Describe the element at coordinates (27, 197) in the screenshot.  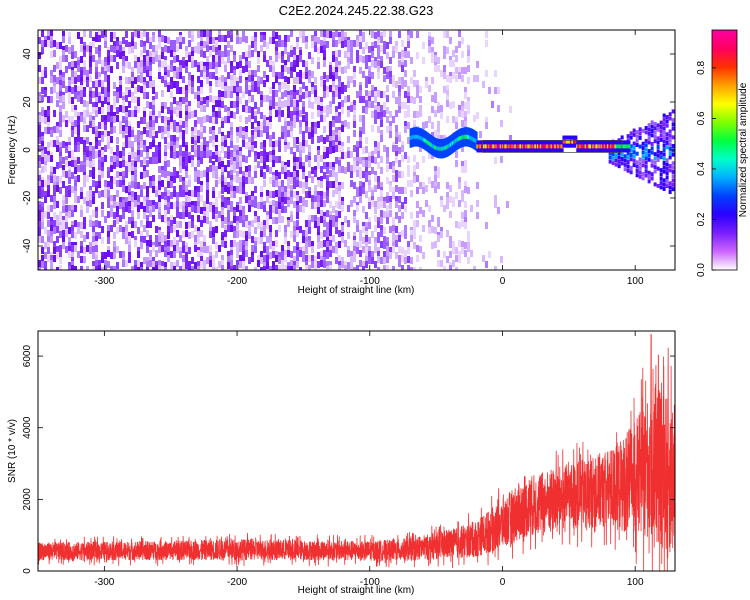
I see `y-tick-label: -20` at that location.